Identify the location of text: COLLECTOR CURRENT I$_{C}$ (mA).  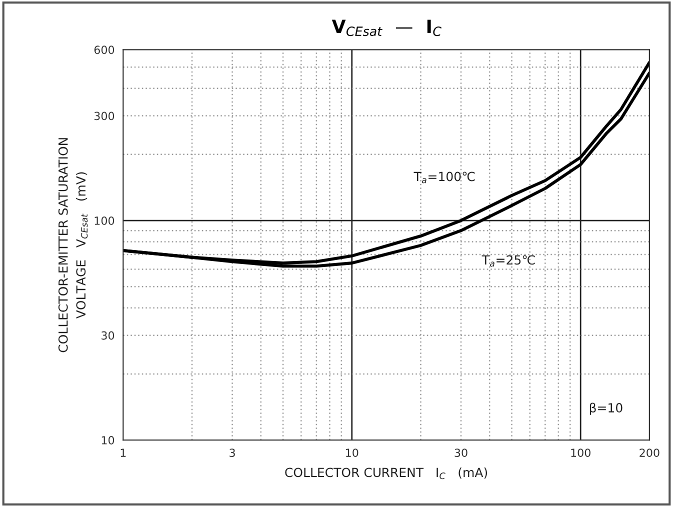
(386, 473).